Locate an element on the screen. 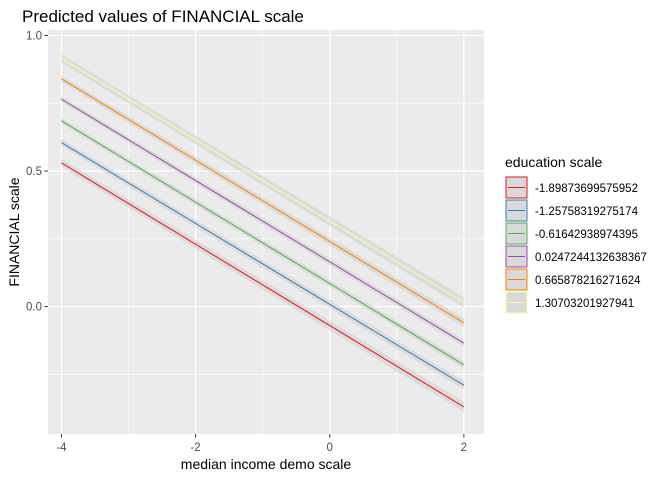  x-tick-label: 2 is located at coordinates (464, 448).